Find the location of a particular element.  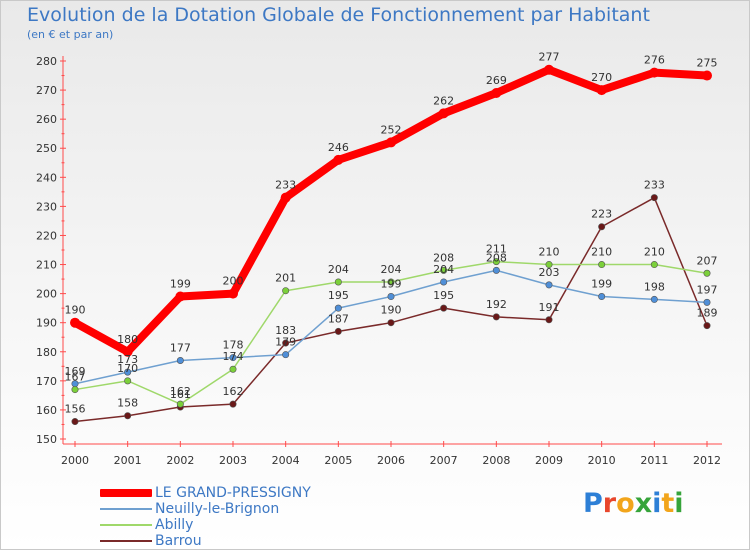

data-label: 197 is located at coordinates (707, 289).